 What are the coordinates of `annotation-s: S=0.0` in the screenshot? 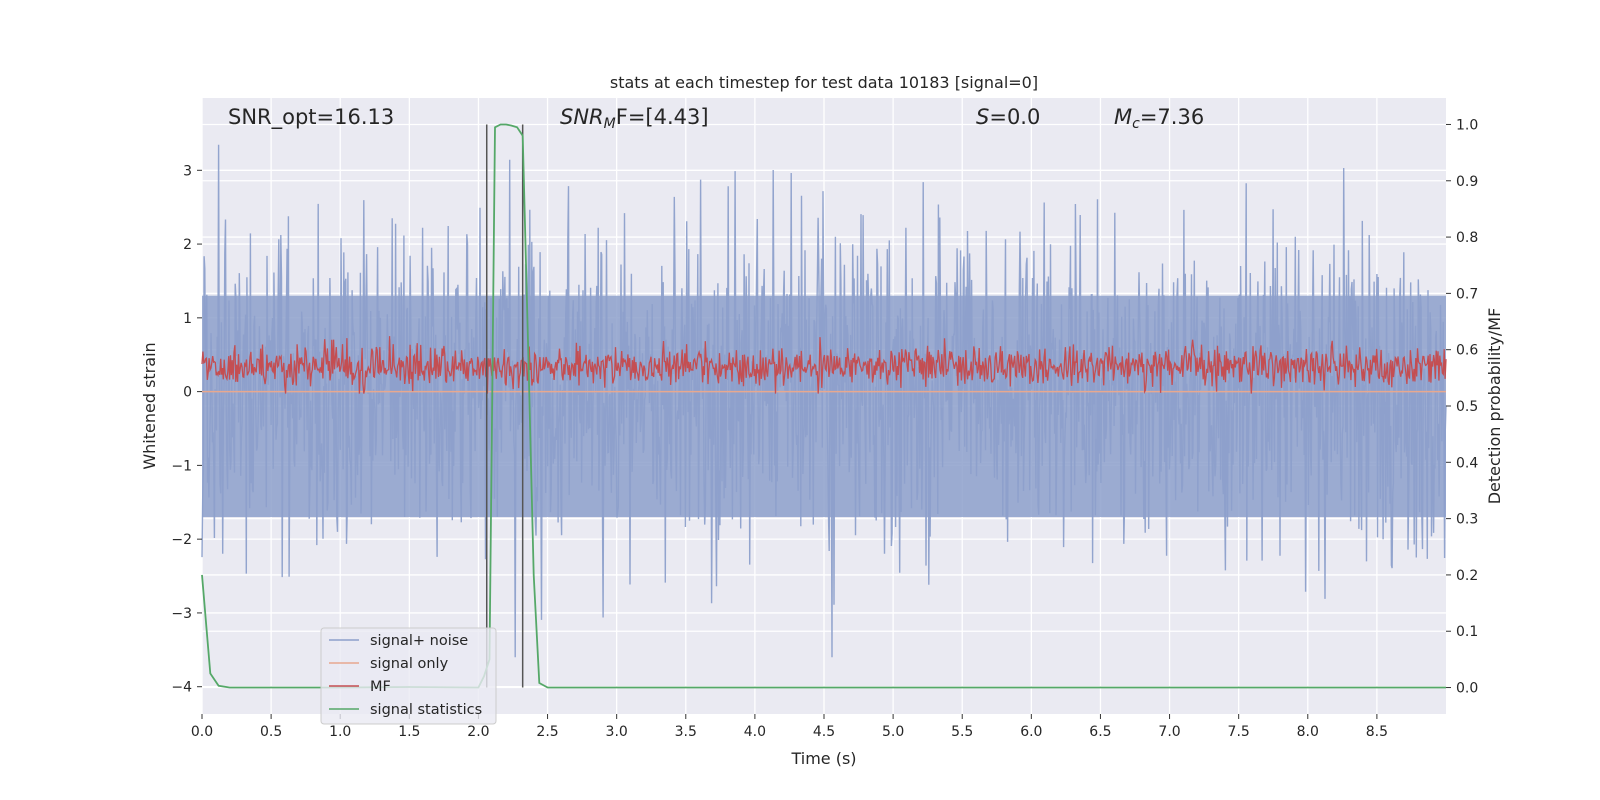 It's located at (1008, 117).